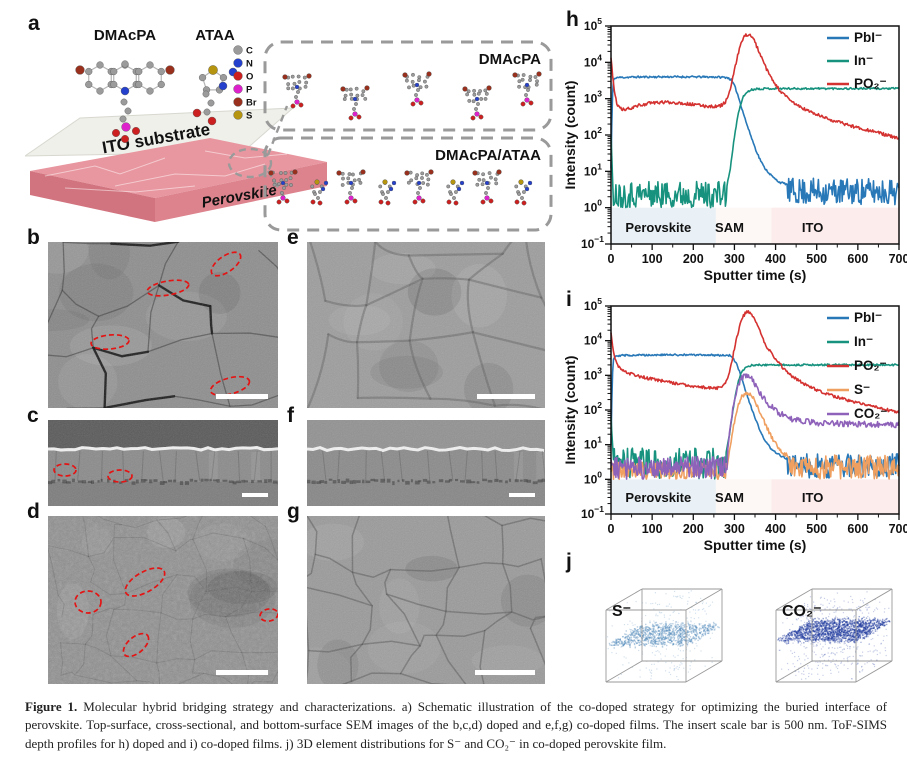 The width and height of the screenshot is (907, 772). Describe the element at coordinates (868, 37) in the screenshot. I see `legend-label-PbI⁻: PbI⁻` at that location.